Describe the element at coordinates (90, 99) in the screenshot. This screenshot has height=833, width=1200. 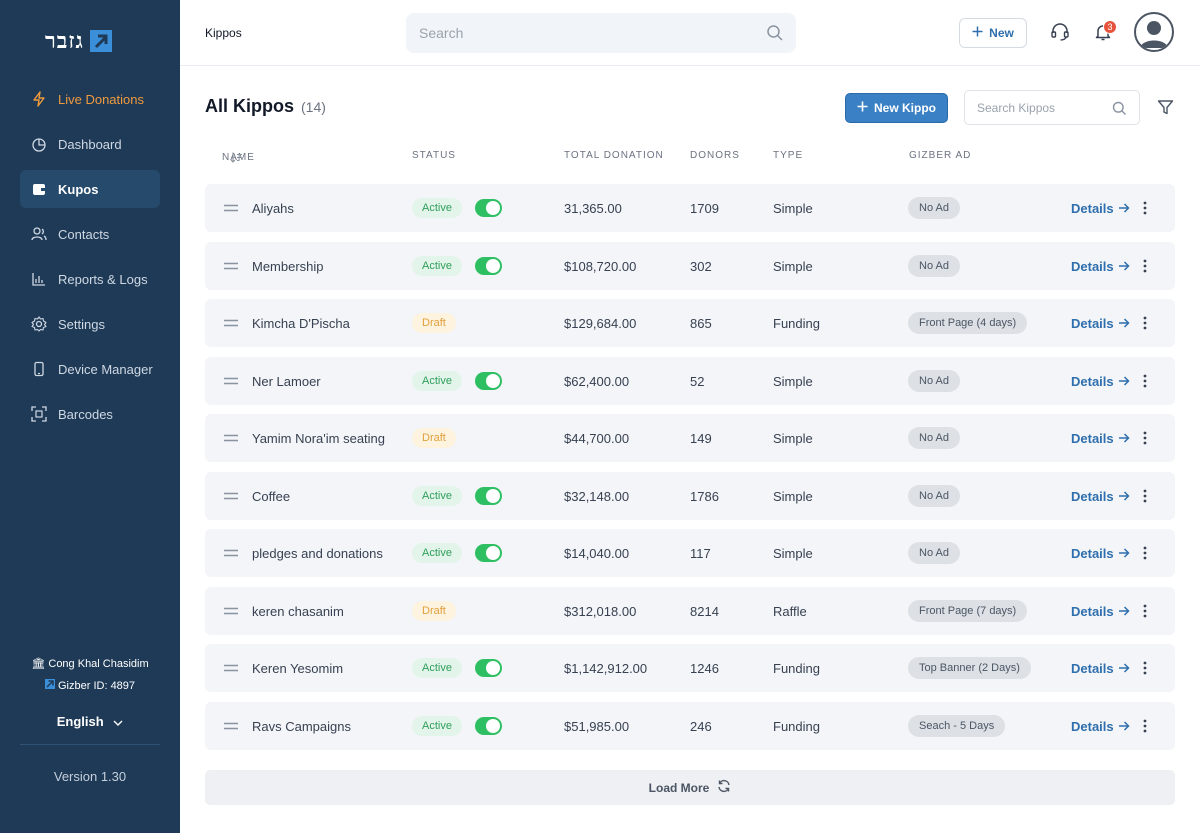
I see `sidebar-item-live-donations: Live Donations` at that location.